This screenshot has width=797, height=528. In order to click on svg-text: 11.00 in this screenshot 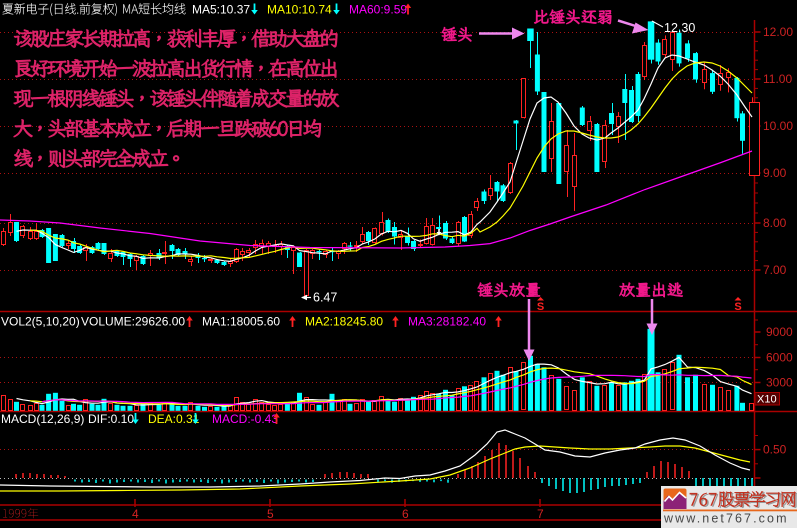, I will do `click(777, 79)`.